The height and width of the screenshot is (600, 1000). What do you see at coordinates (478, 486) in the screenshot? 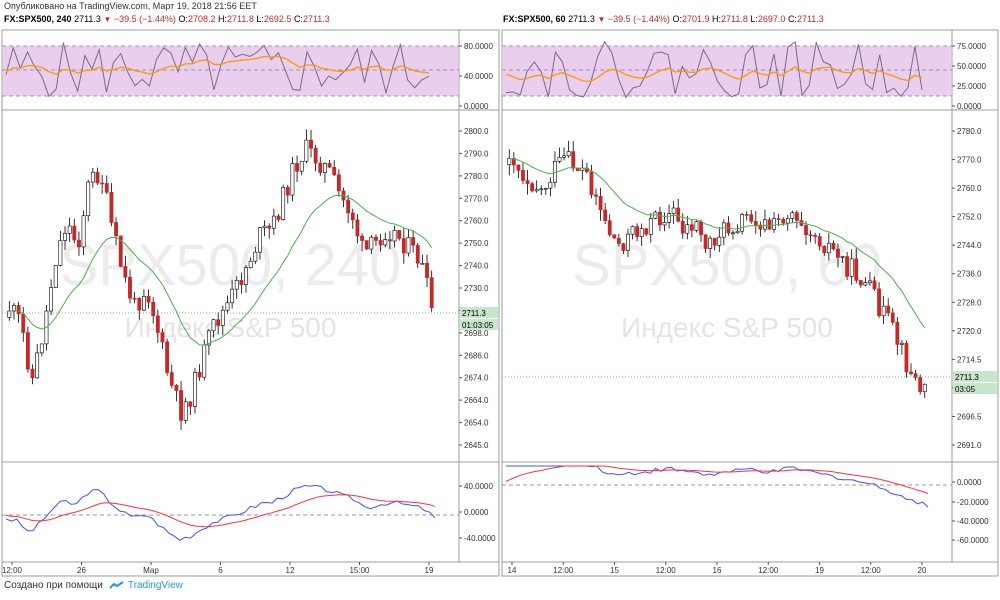
I see `macd-axis-label: 40.0000` at bounding box center [478, 486].